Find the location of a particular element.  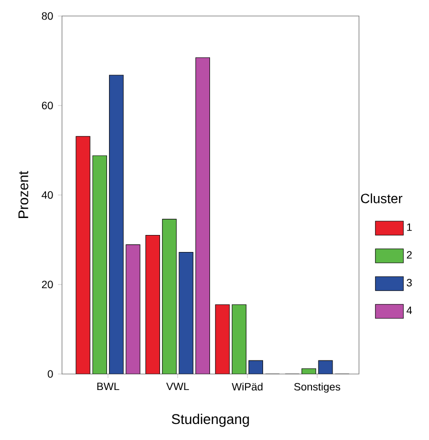

y-tick-label: 40 is located at coordinates (47, 195).